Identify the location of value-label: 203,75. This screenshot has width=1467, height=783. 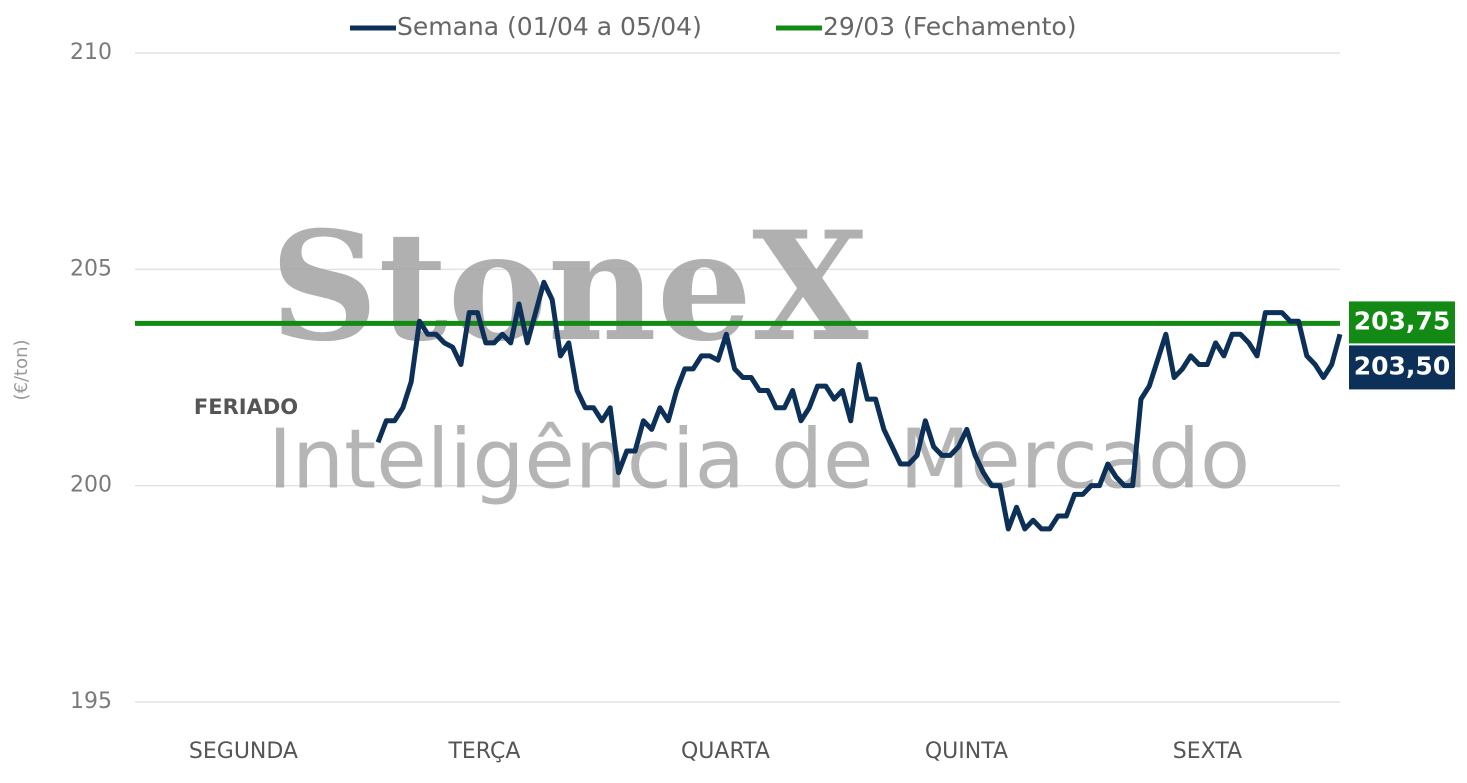
(1402, 320).